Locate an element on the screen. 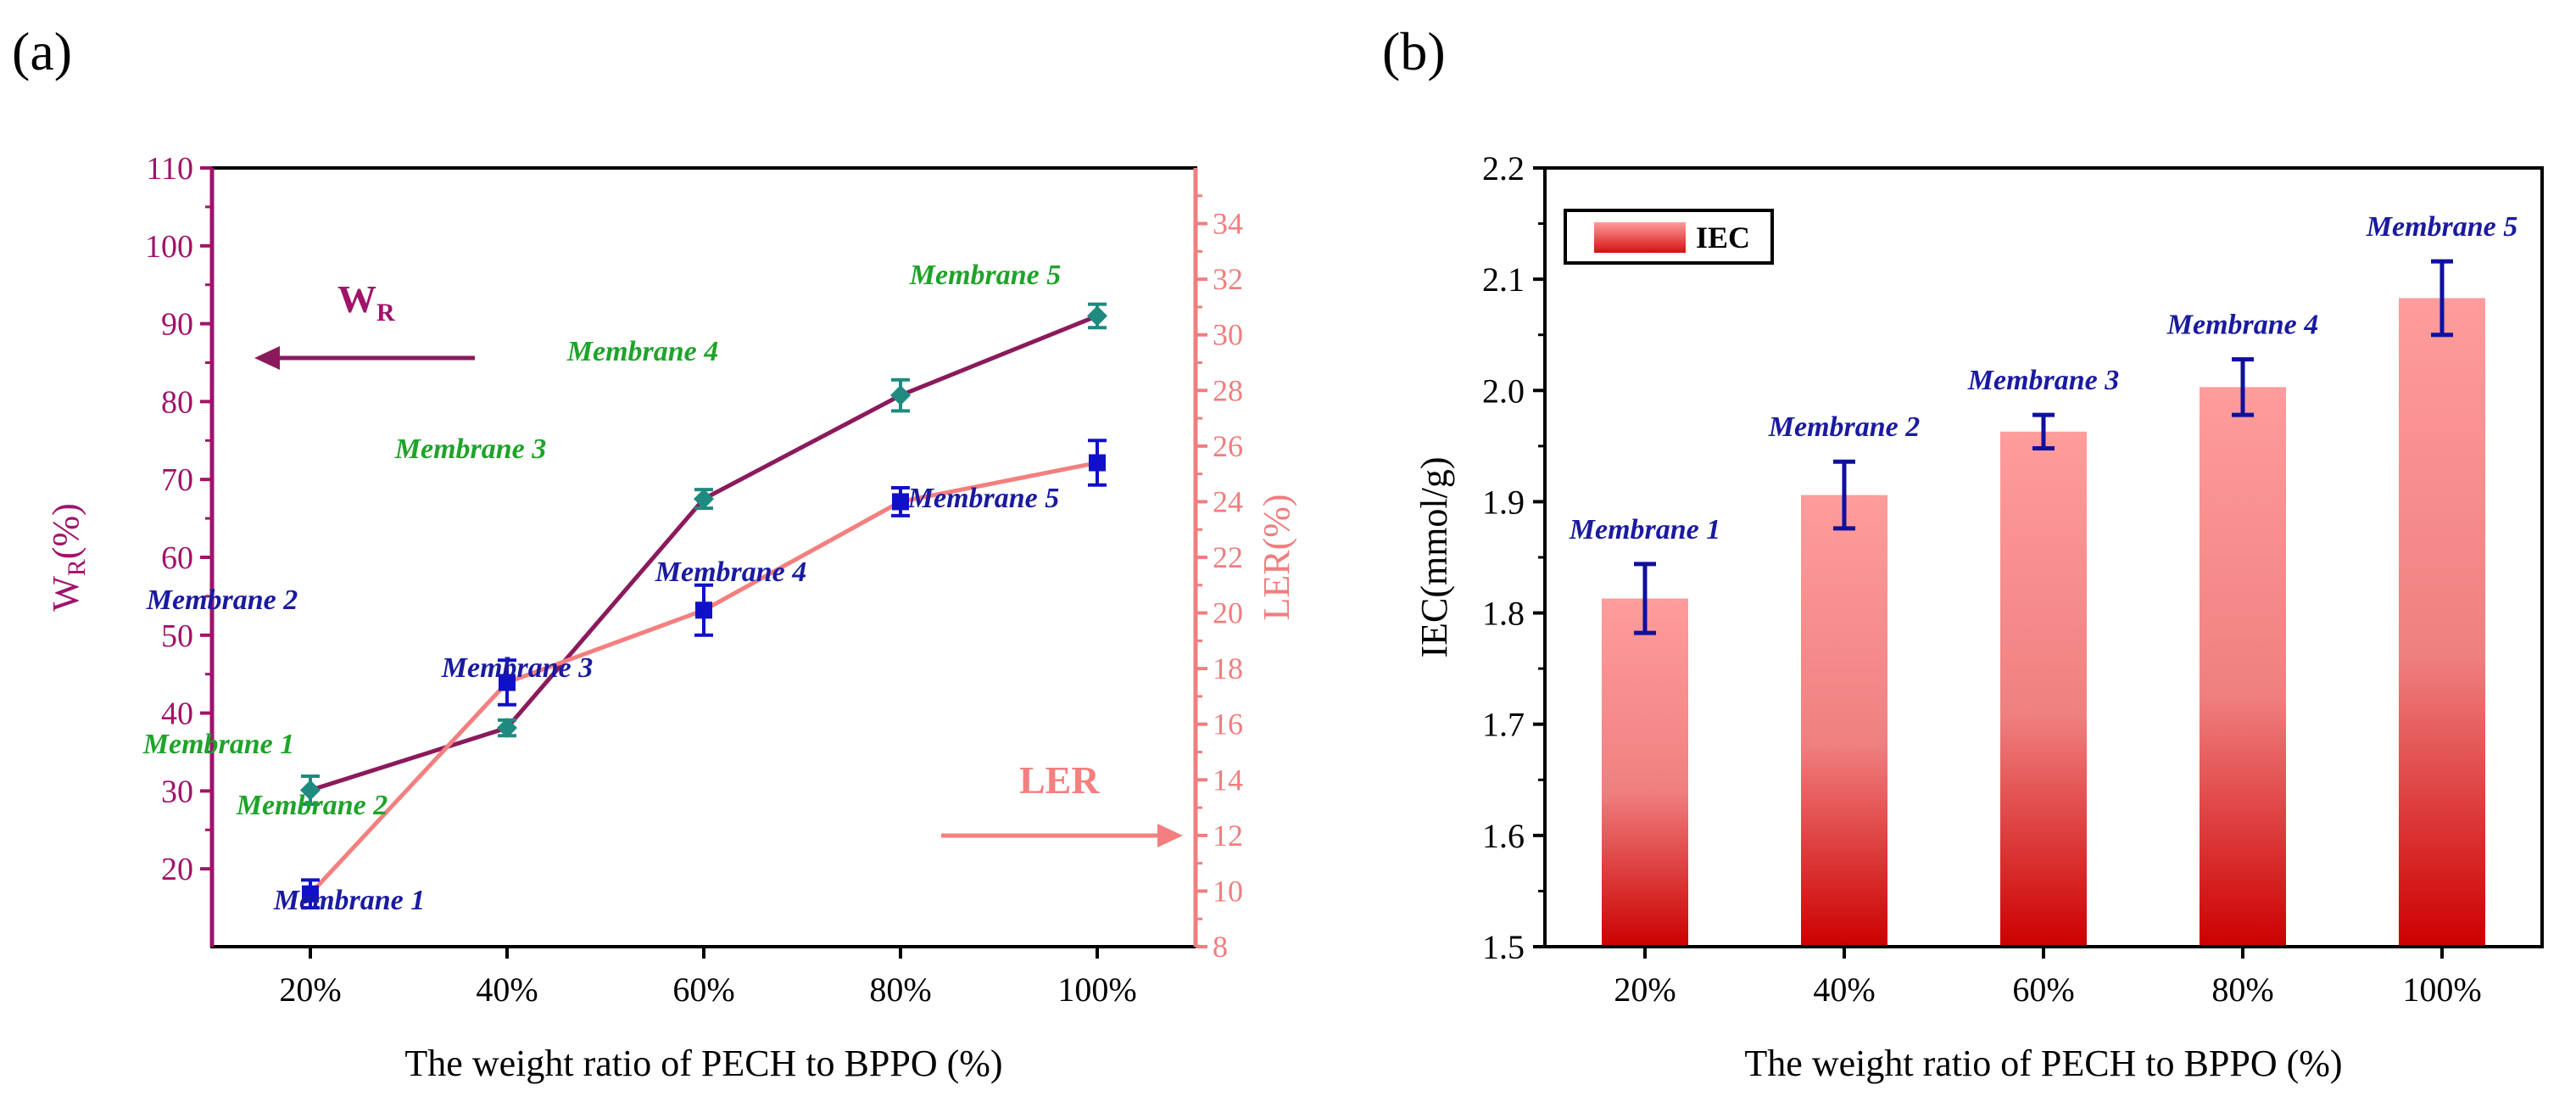 Image resolution: width=2576 pixels, height=1096 pixels. right-tick-label: 12 is located at coordinates (1228, 836).